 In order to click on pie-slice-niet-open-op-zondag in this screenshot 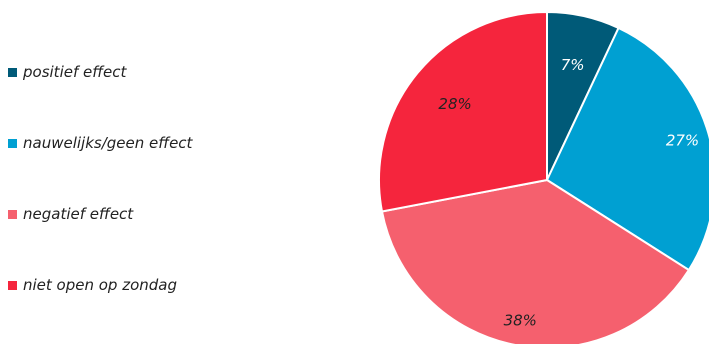, I will do `click(463, 111)`.